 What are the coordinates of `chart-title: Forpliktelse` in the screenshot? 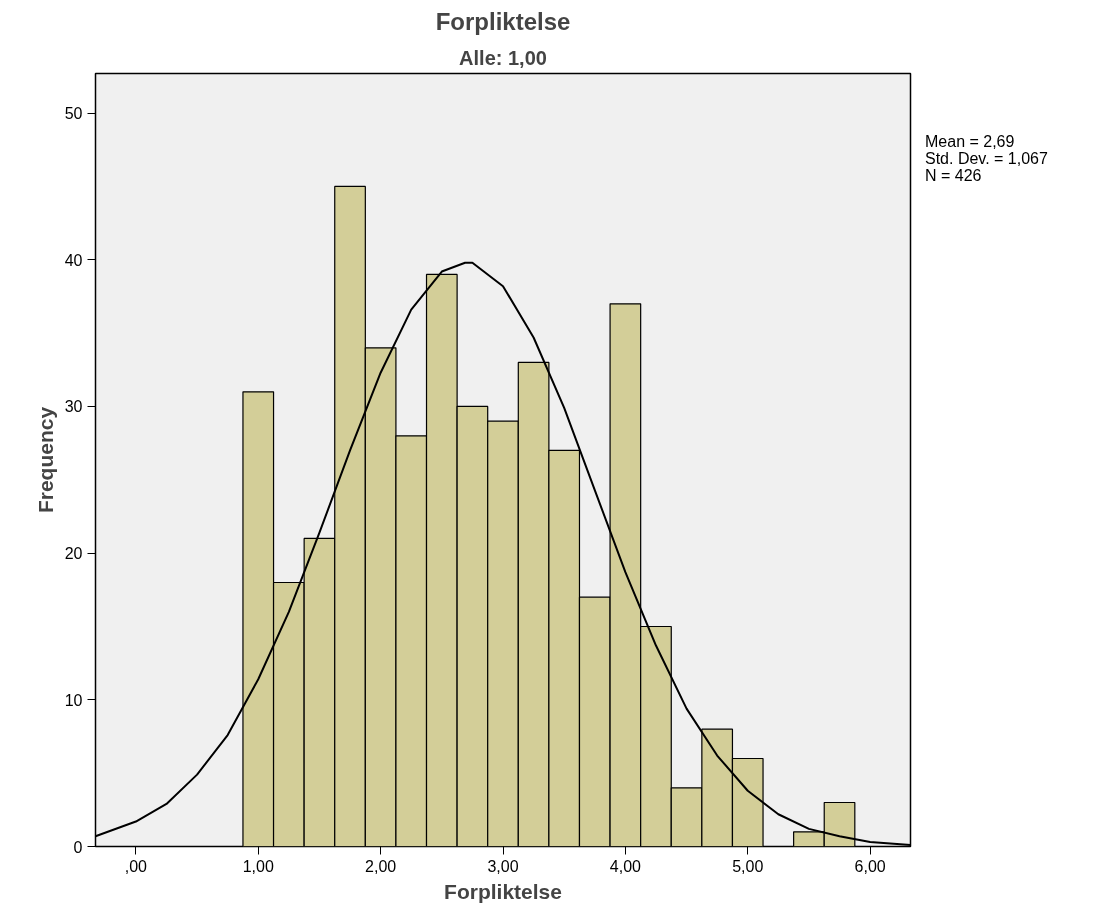 It's located at (503, 21).